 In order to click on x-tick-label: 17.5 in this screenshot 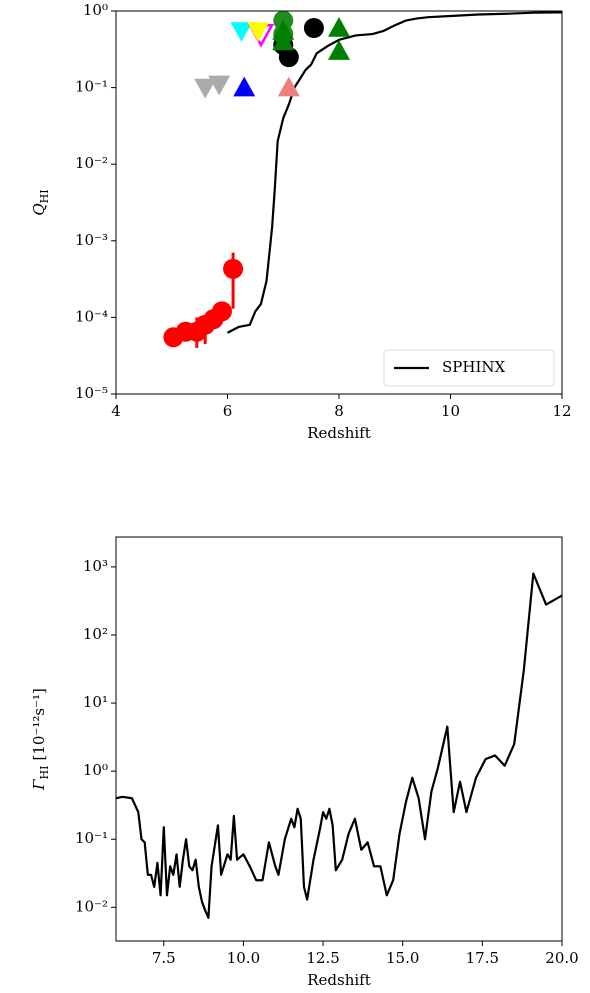, I will do `click(482, 958)`.